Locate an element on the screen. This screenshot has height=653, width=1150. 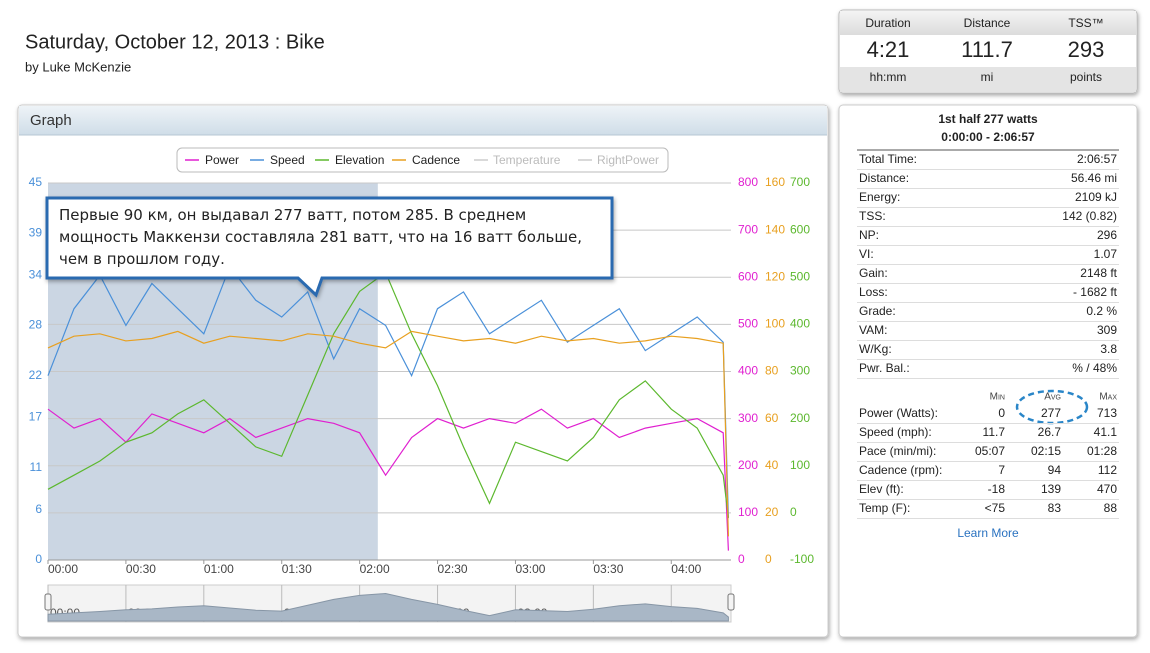
graph-panel-header is located at coordinates (423, 120).